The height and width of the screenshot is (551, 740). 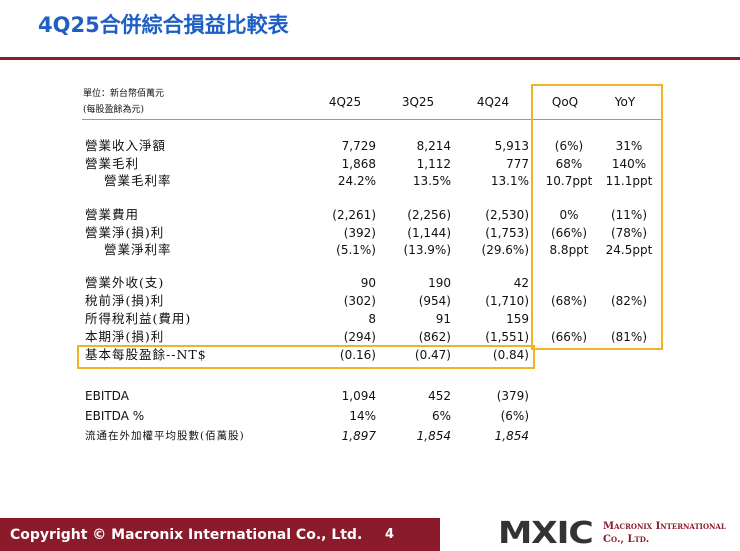 What do you see at coordinates (138, 181) in the screenshot?
I see `row-label: 營業毛利率` at bounding box center [138, 181].